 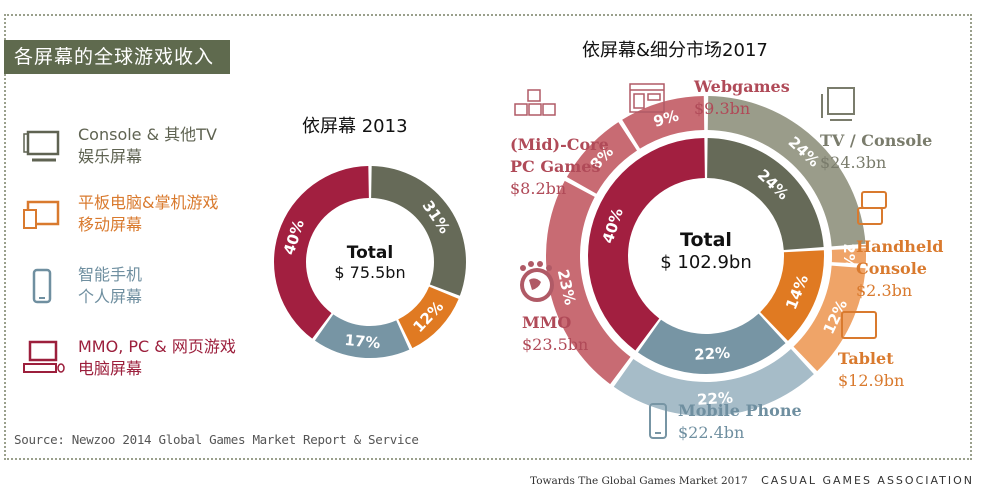 I want to click on tv-console-icon, so click(x=838, y=104).